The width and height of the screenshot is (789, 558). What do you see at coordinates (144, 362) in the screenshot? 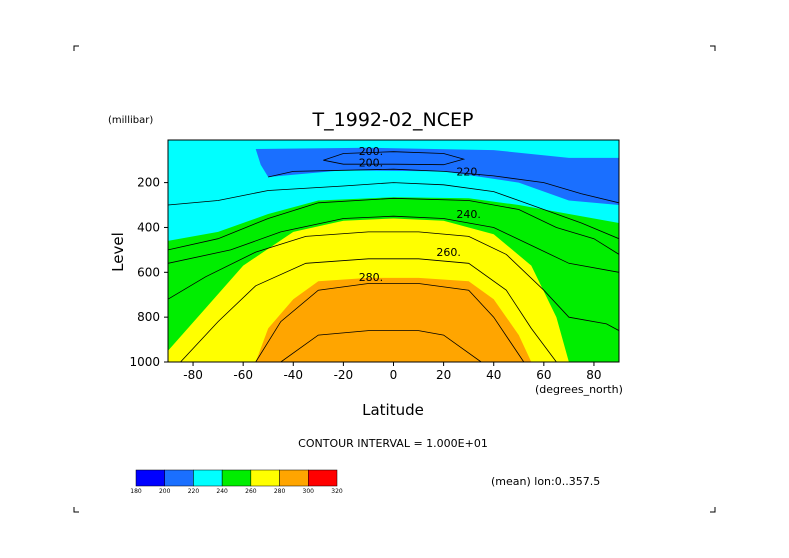
I see `y-tick-label: 1000` at bounding box center [144, 362].